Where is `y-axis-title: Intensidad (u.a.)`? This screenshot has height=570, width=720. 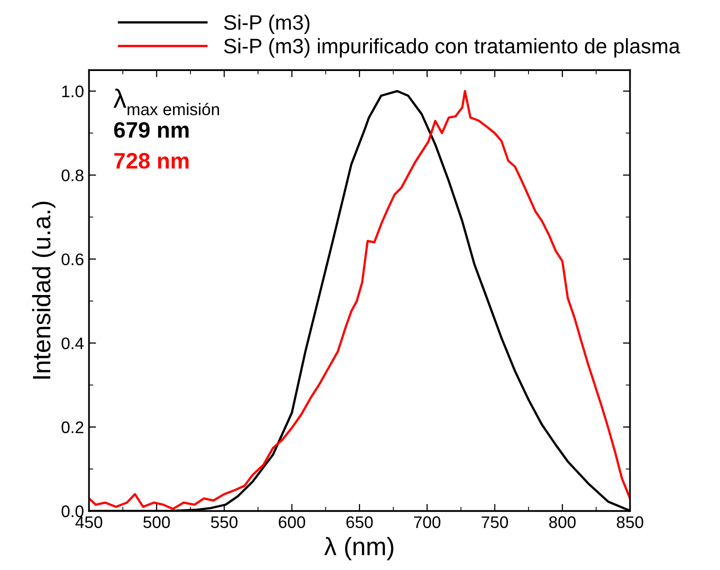 y-axis-title: Intensidad (u.a.) is located at coordinates (44, 290).